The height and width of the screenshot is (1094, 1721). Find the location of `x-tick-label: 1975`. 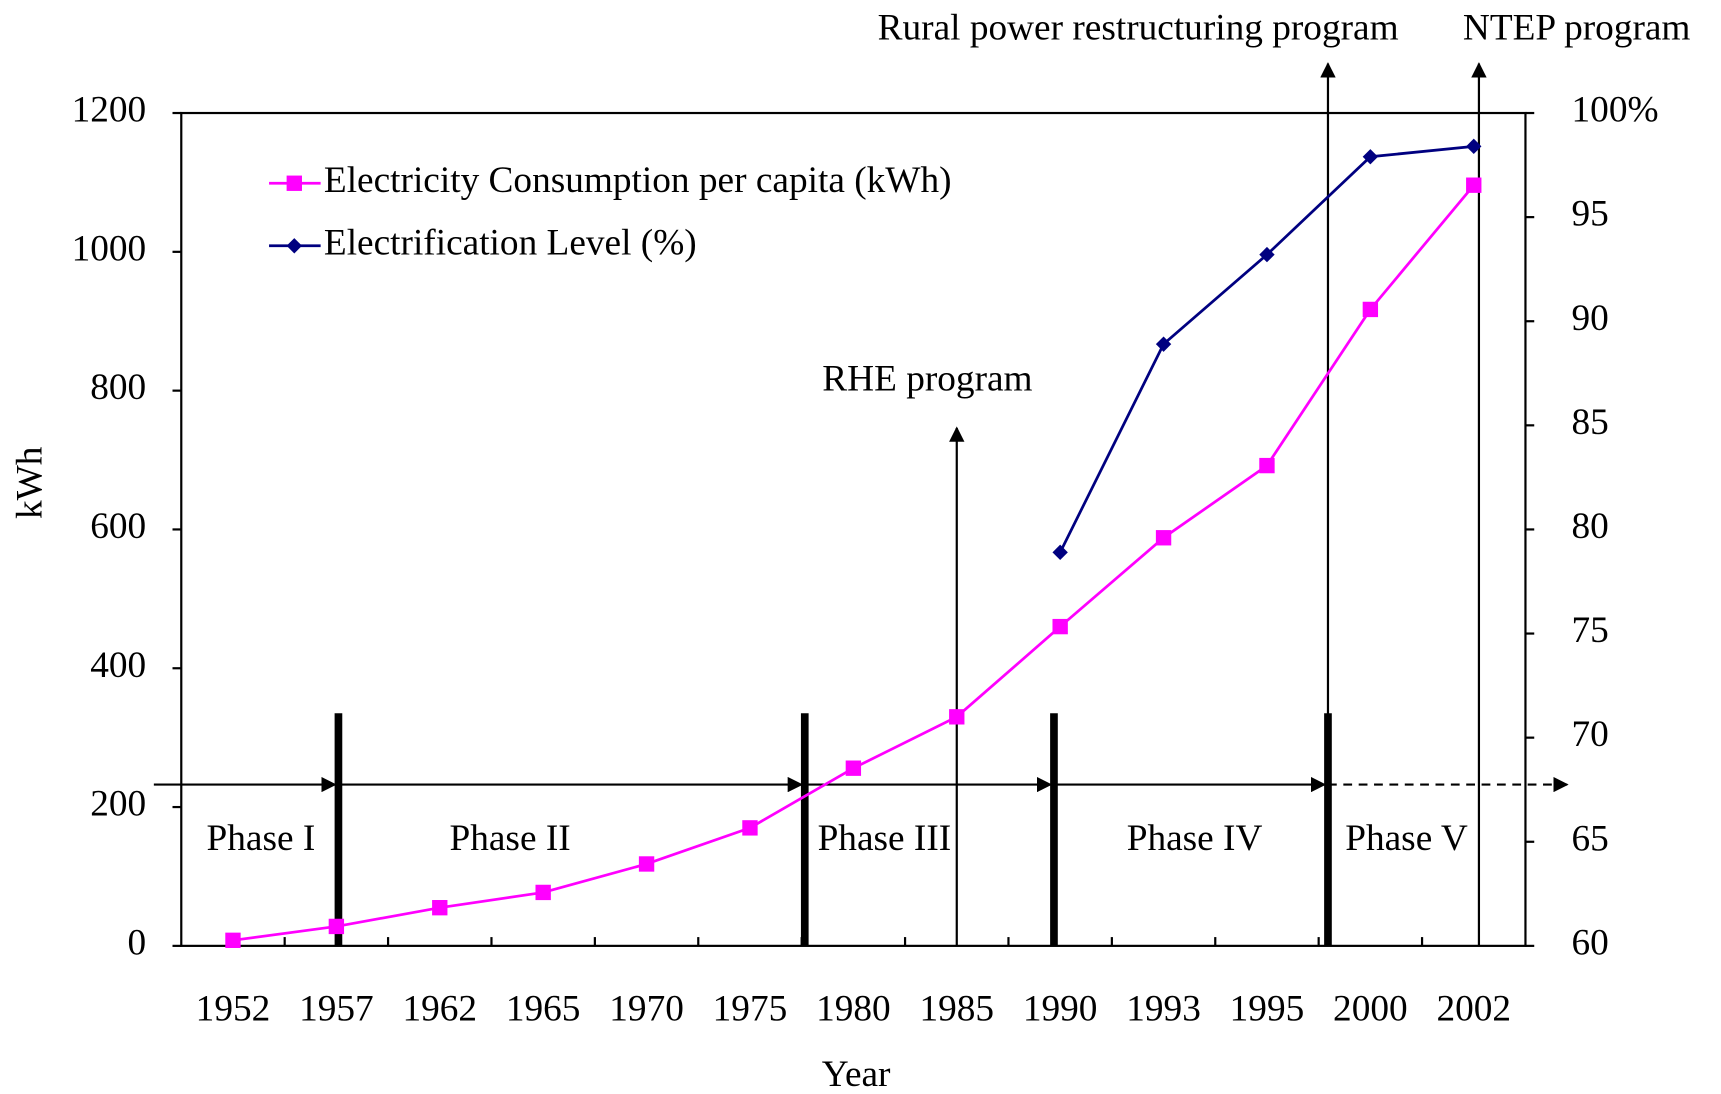

x-tick-label: 1975 is located at coordinates (750, 1008).